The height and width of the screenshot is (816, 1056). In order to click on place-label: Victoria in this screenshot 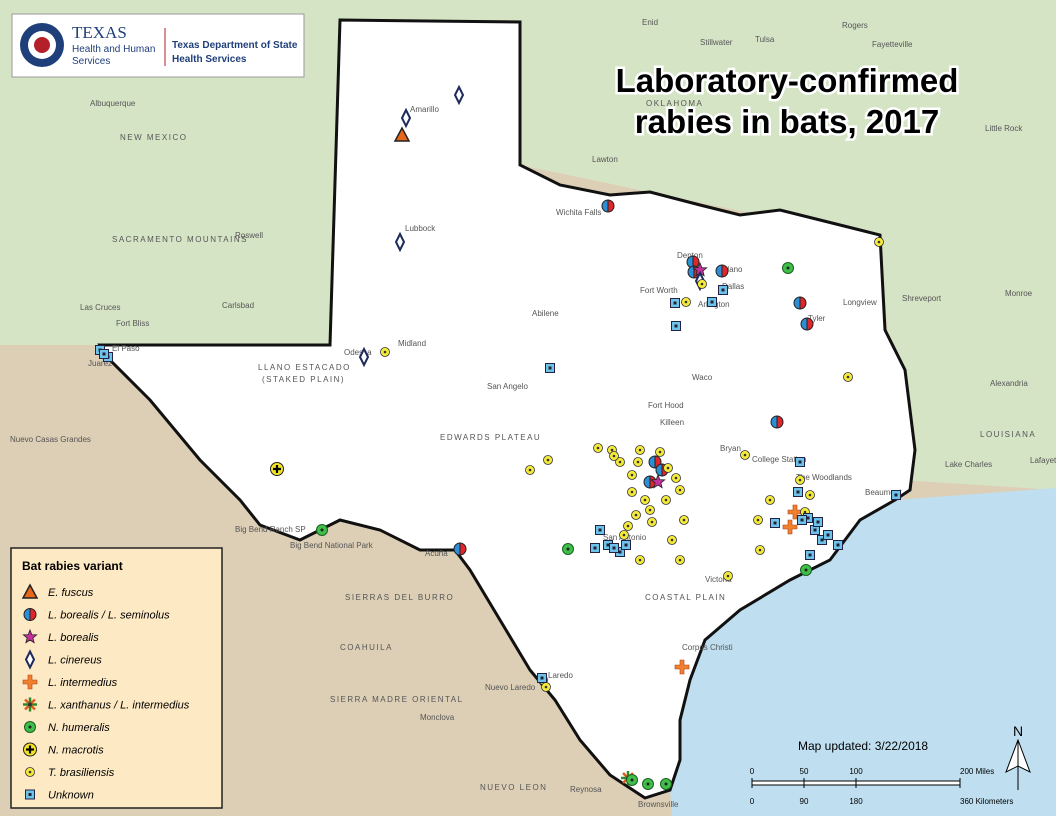, I will do `click(718, 579)`.